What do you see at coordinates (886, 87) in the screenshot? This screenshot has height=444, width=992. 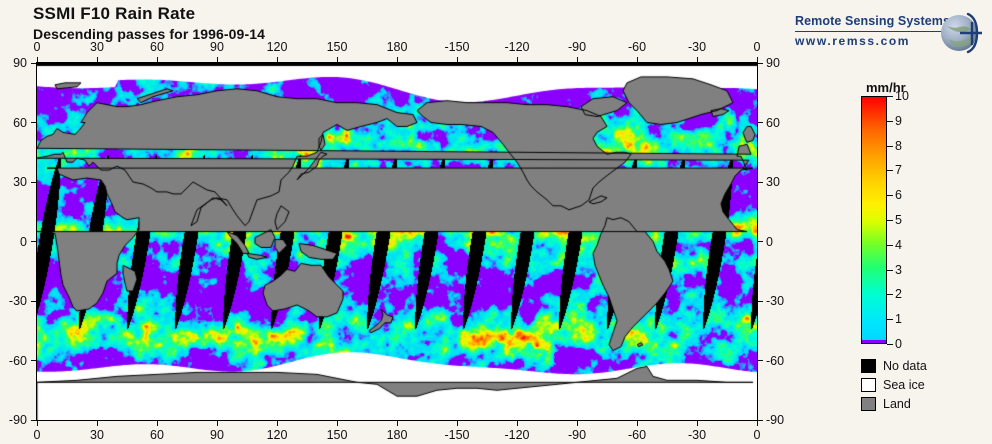 I see `colorbar-unit-label: mm/hr` at bounding box center [886, 87].